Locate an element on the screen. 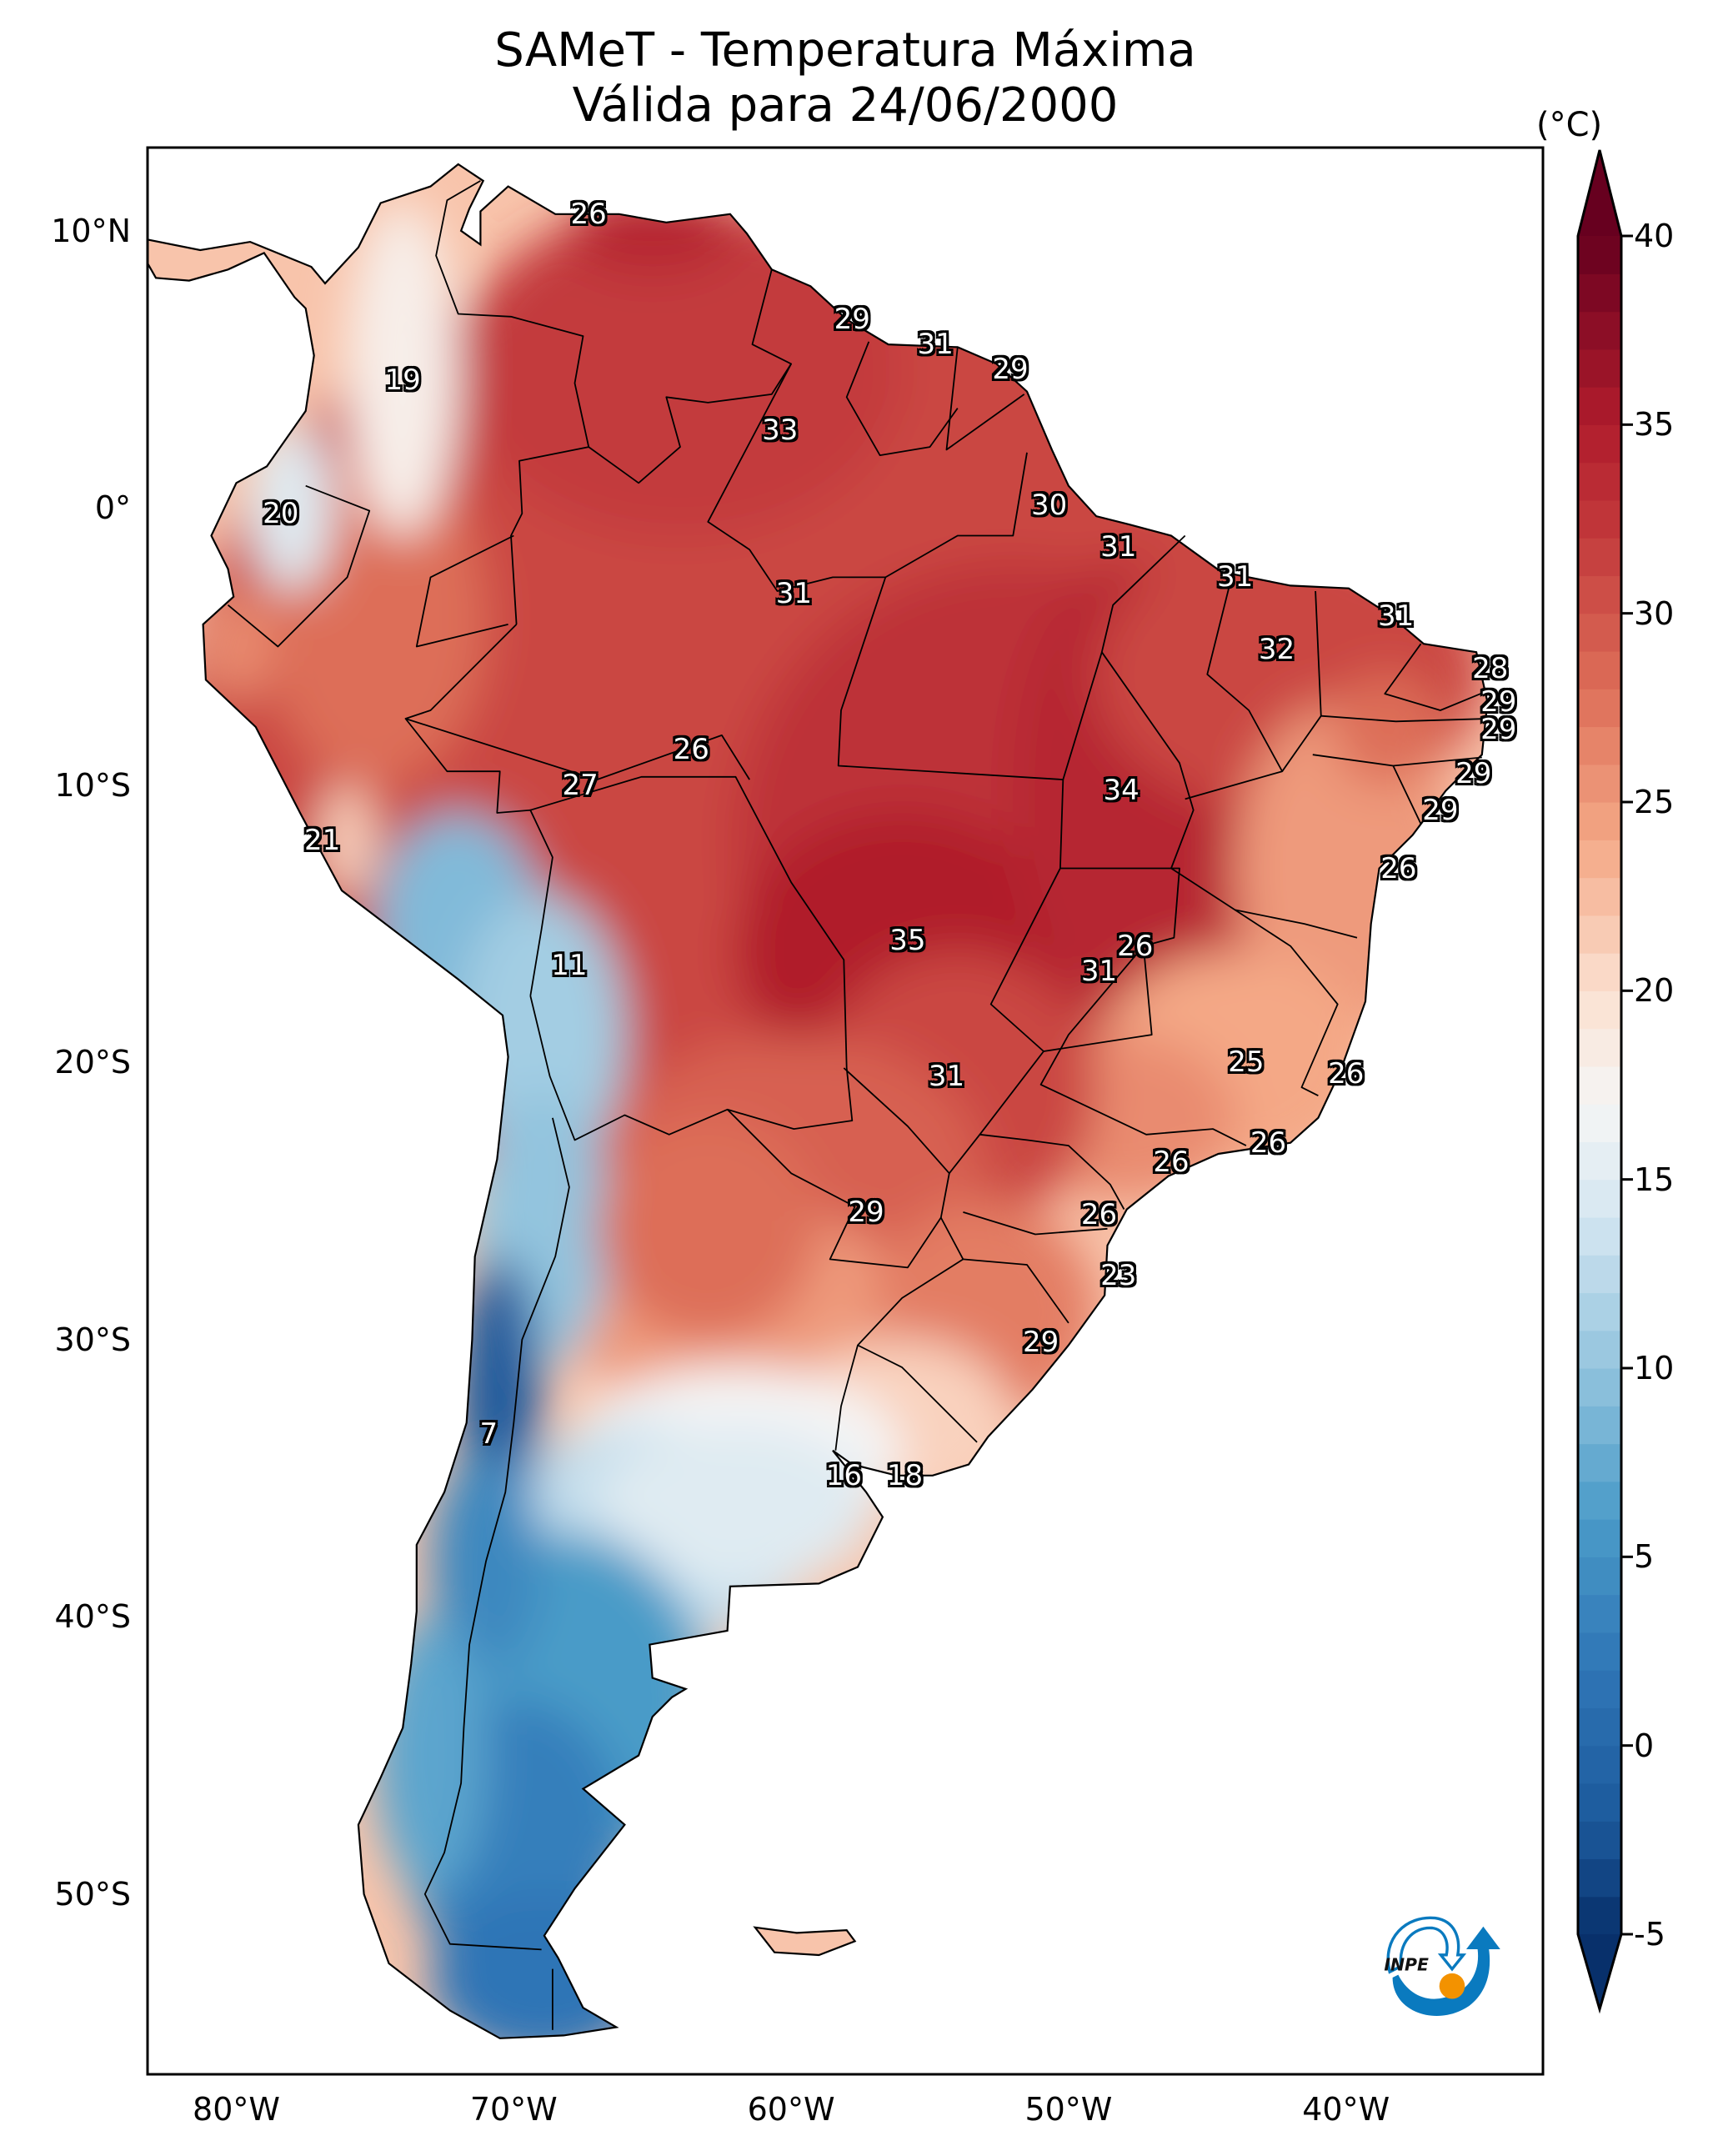 The image size is (1723, 2156). temperature-label: 23 is located at coordinates (1118, 1276).